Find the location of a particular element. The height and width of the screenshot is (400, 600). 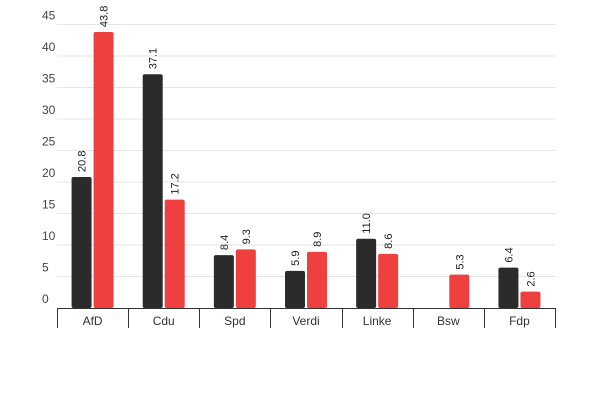

y-tick-label: 0 is located at coordinates (45, 299).